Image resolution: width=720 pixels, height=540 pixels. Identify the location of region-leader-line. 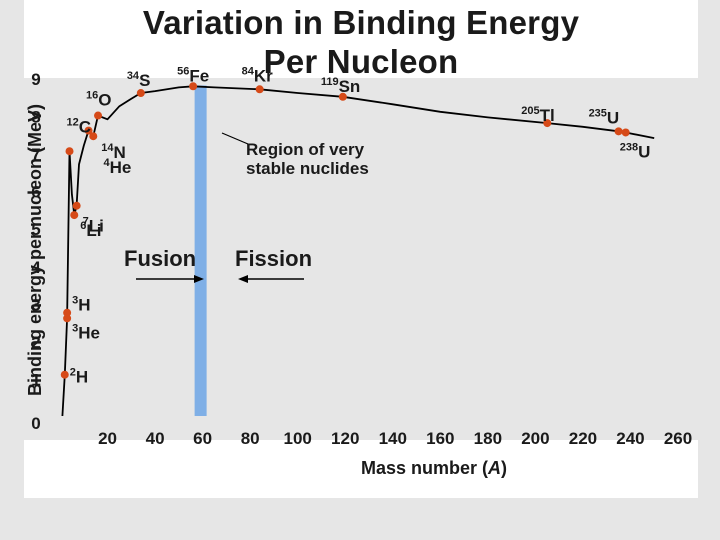
(235, 138).